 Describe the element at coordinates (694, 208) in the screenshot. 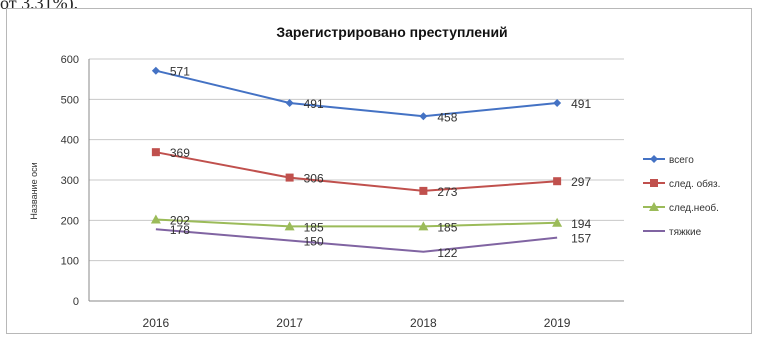

I see `legend-entry-2: след.необ.` at that location.